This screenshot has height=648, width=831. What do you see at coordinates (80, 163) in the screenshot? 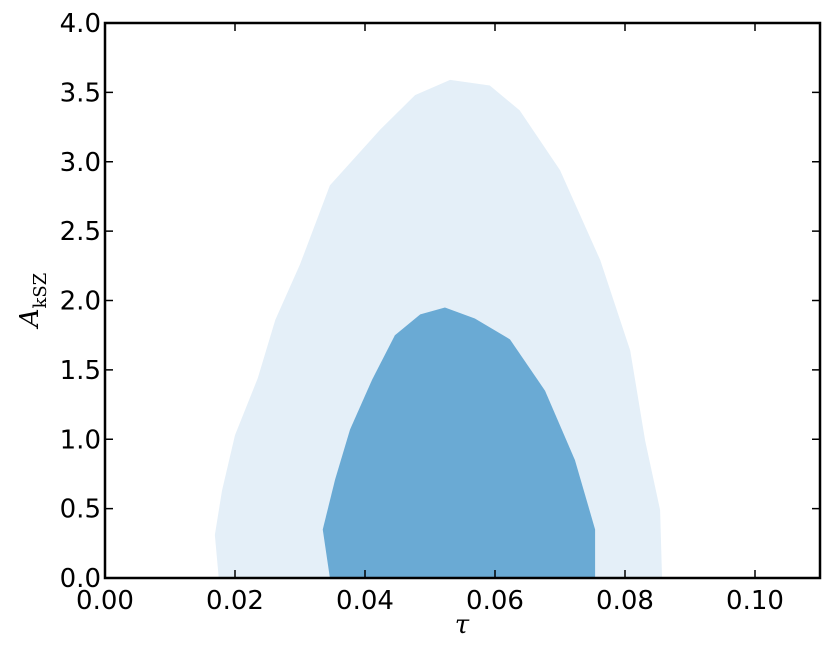
I see `y-tick-label: 3.0` at bounding box center [80, 163].